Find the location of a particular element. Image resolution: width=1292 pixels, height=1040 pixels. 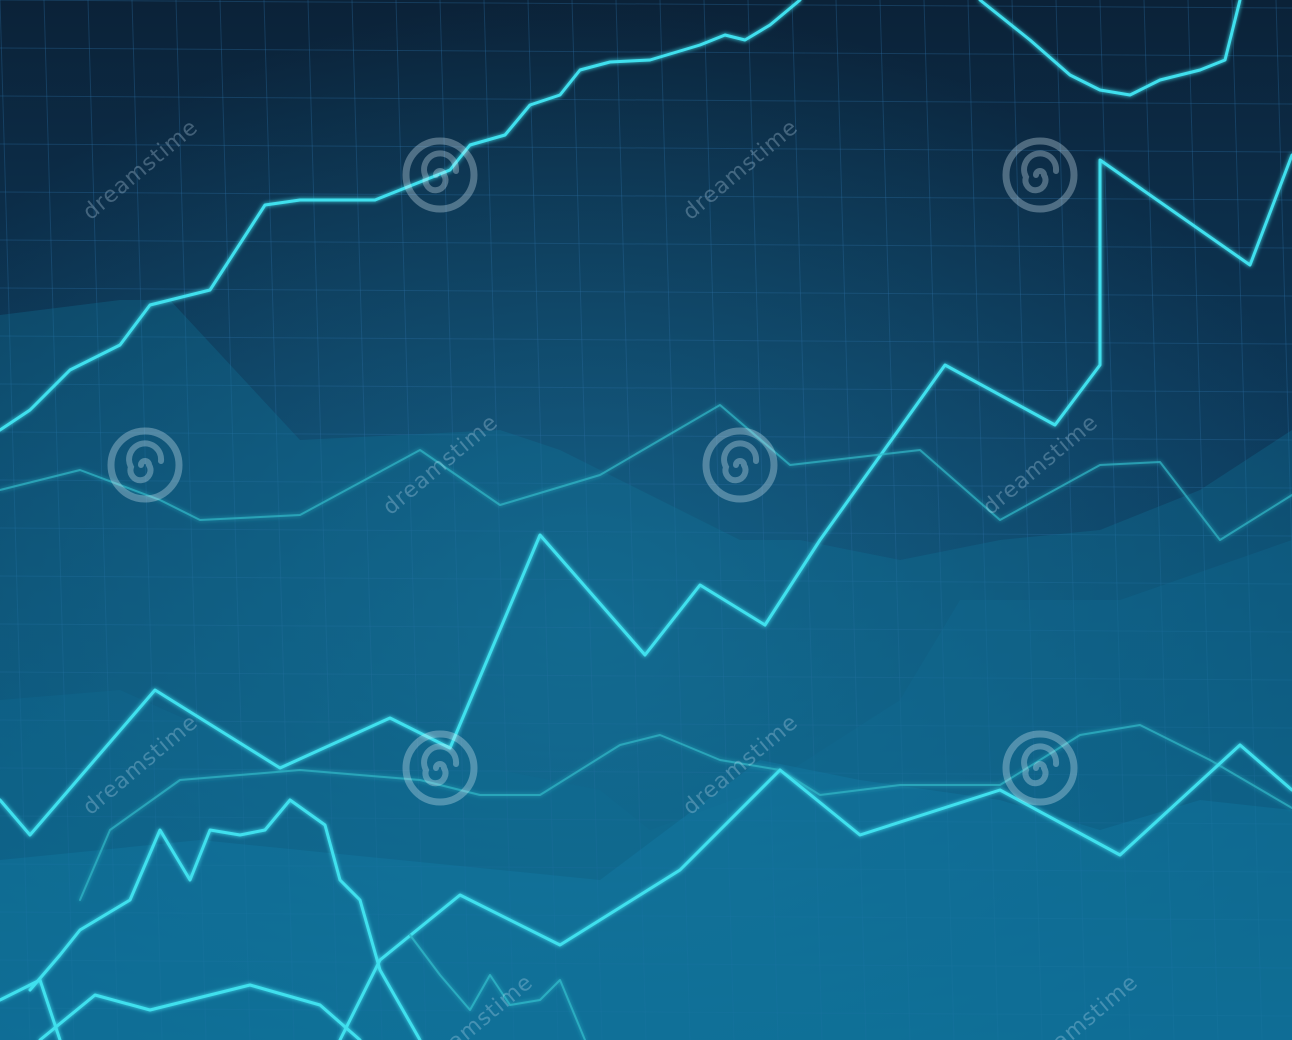

line-bottom-left is located at coordinates (200, 1011).